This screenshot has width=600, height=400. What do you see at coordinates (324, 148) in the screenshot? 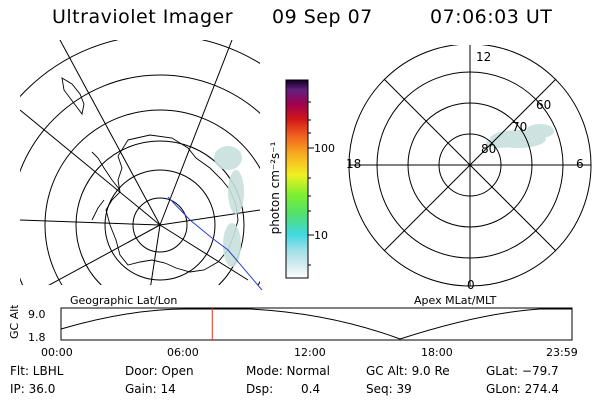
I see `colorbar-tick-label: 100` at bounding box center [324, 148].